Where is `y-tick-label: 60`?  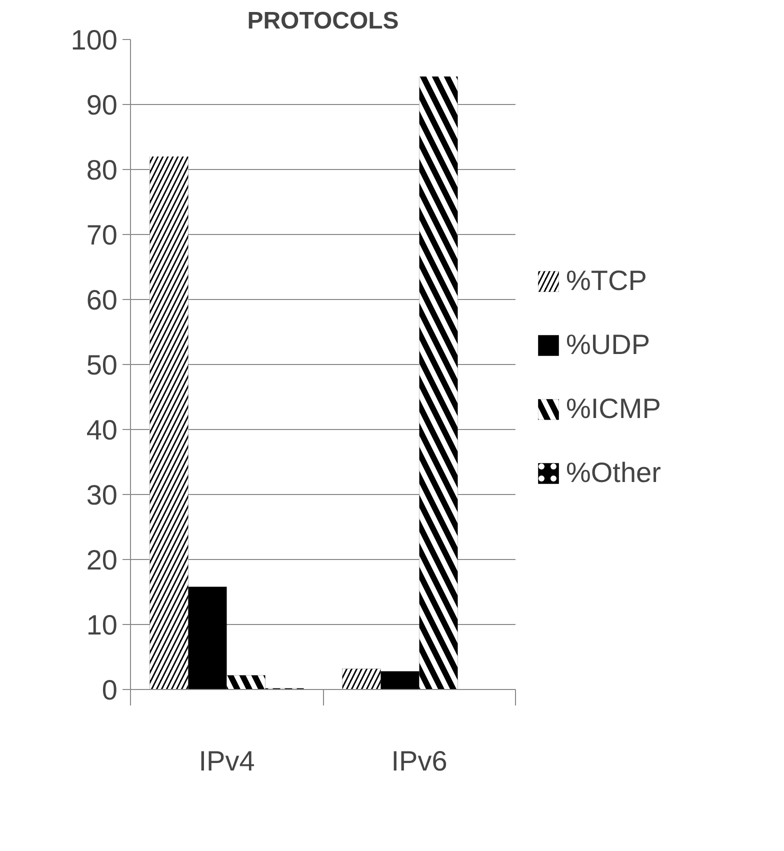 y-tick-label: 60 is located at coordinates (102, 300).